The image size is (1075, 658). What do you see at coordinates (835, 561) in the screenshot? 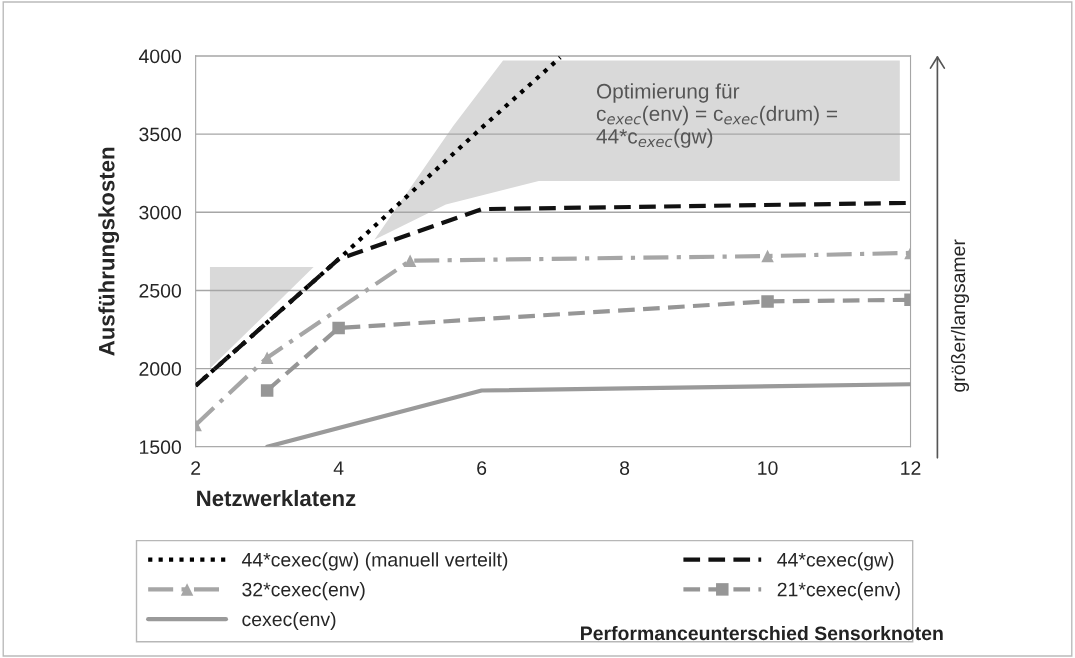
I see `legend-label: 44*cexec(gw)` at bounding box center [835, 561].